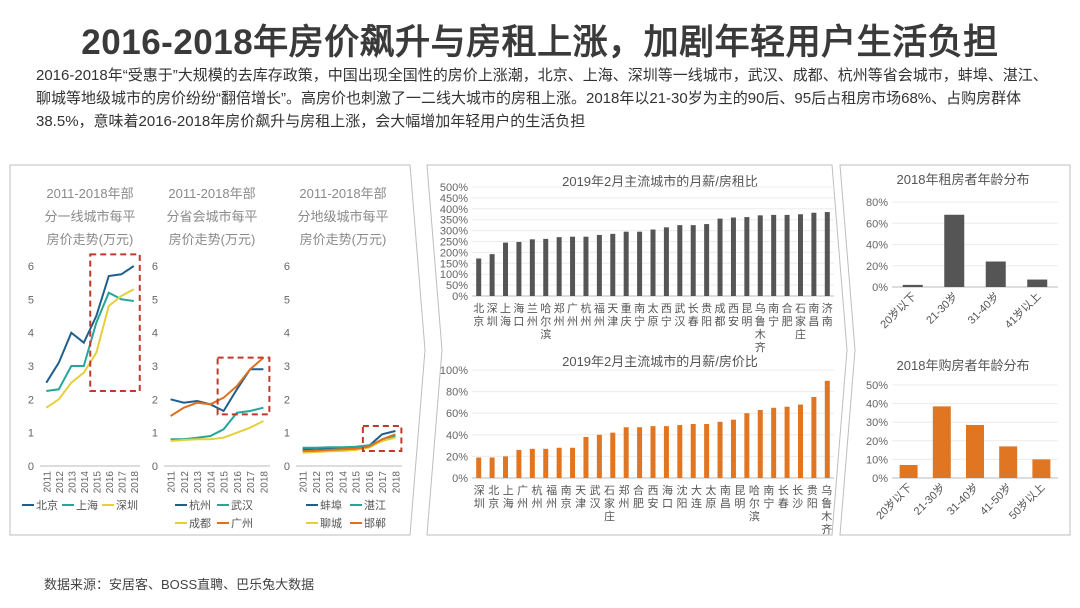  I want to click on legend-label: 聊城, so click(331, 523).